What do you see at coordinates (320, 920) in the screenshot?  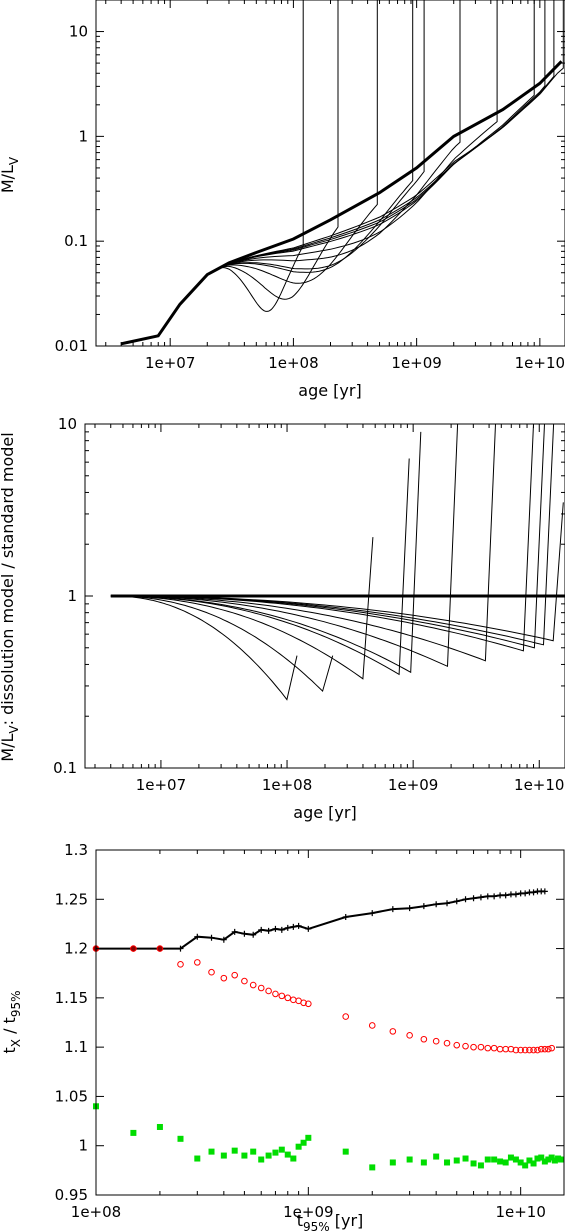 I see `black-series-line` at bounding box center [320, 920].